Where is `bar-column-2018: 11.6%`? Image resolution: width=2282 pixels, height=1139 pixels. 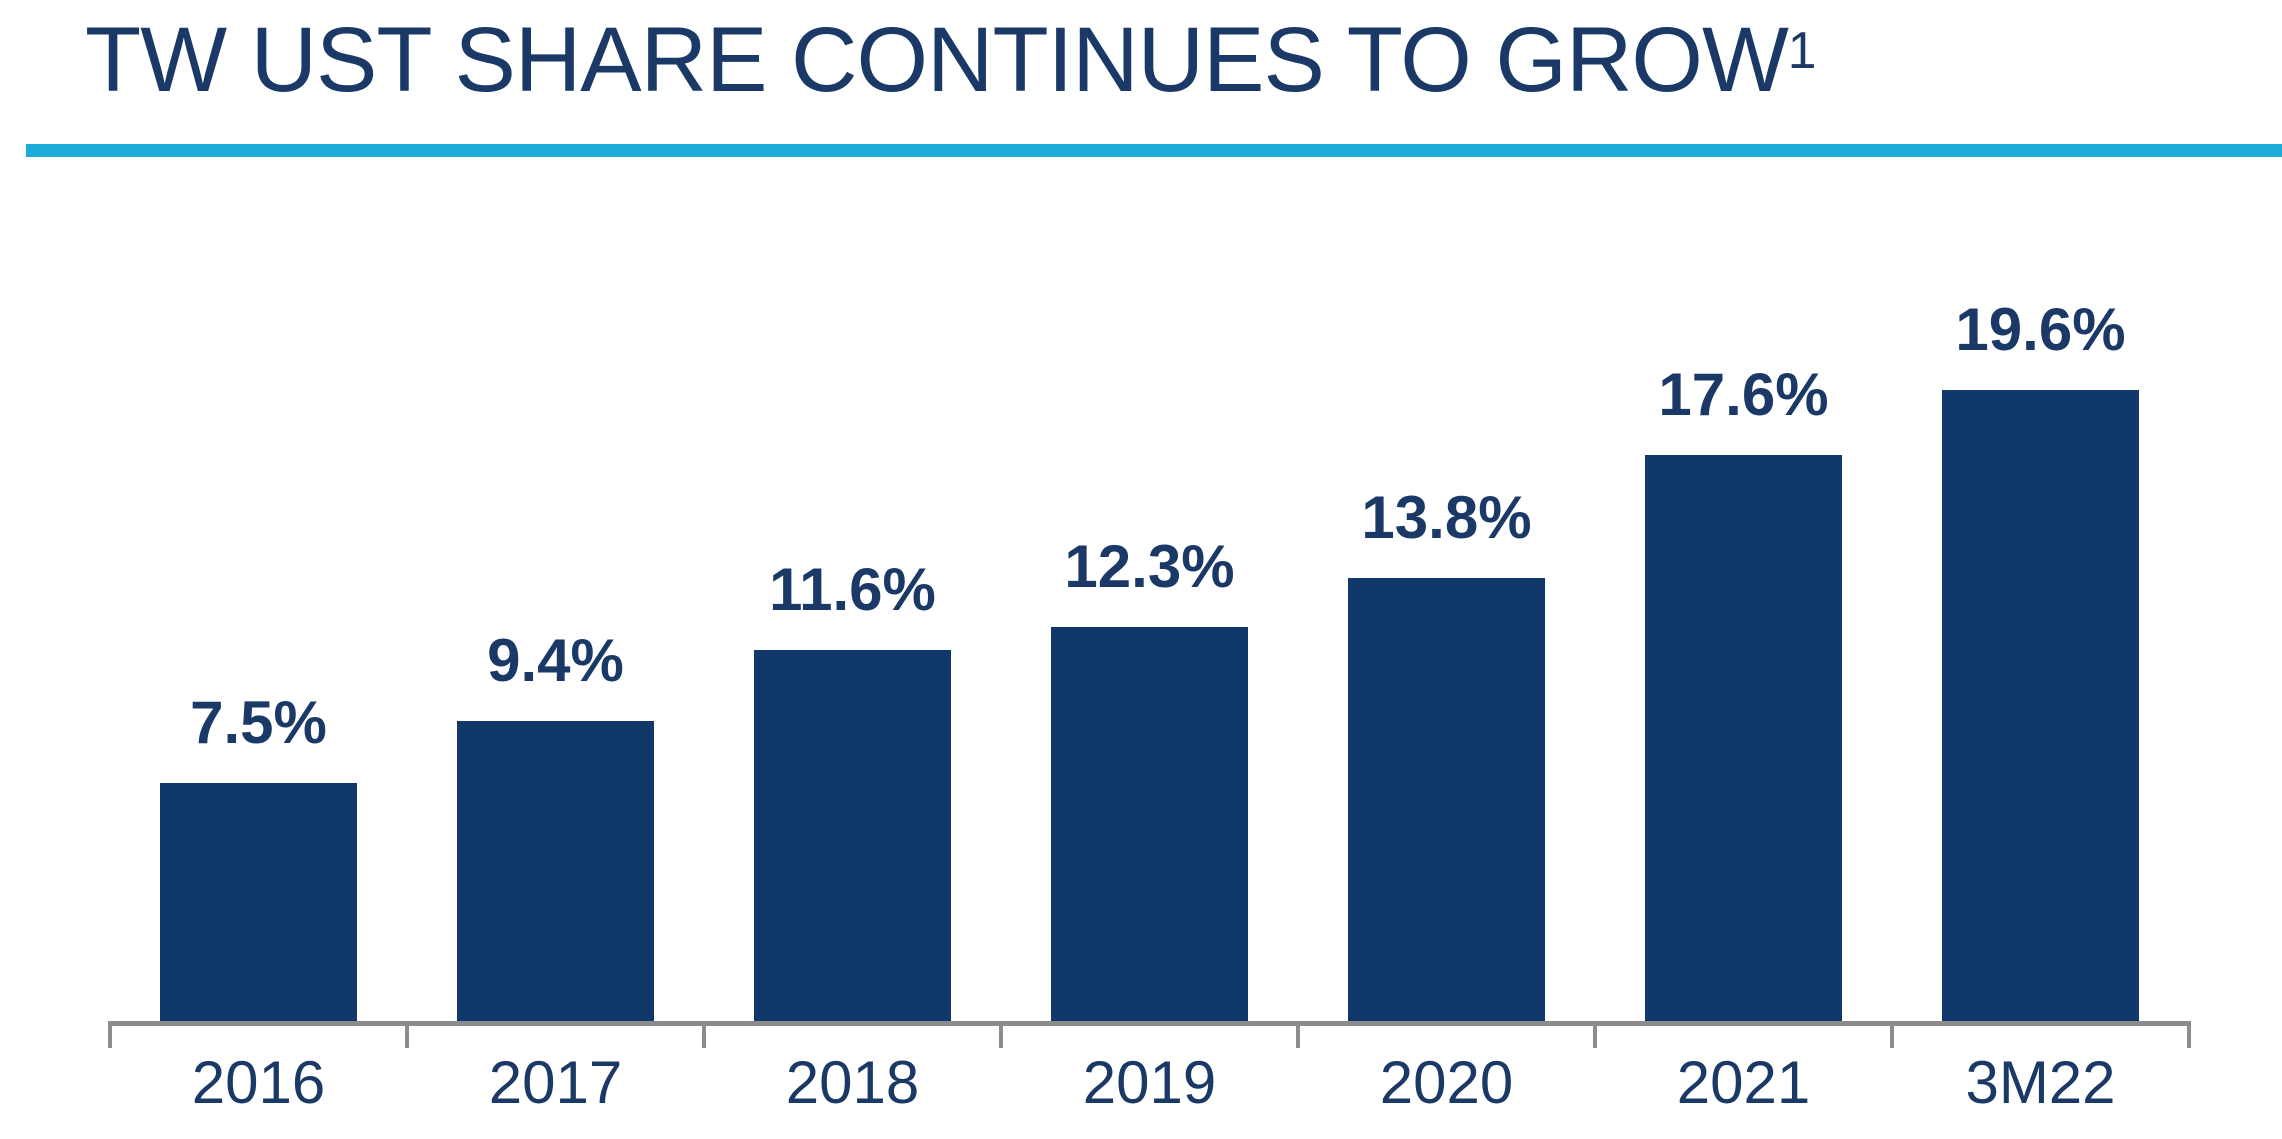 bar-column-2018: 11.6% is located at coordinates (852, 513).